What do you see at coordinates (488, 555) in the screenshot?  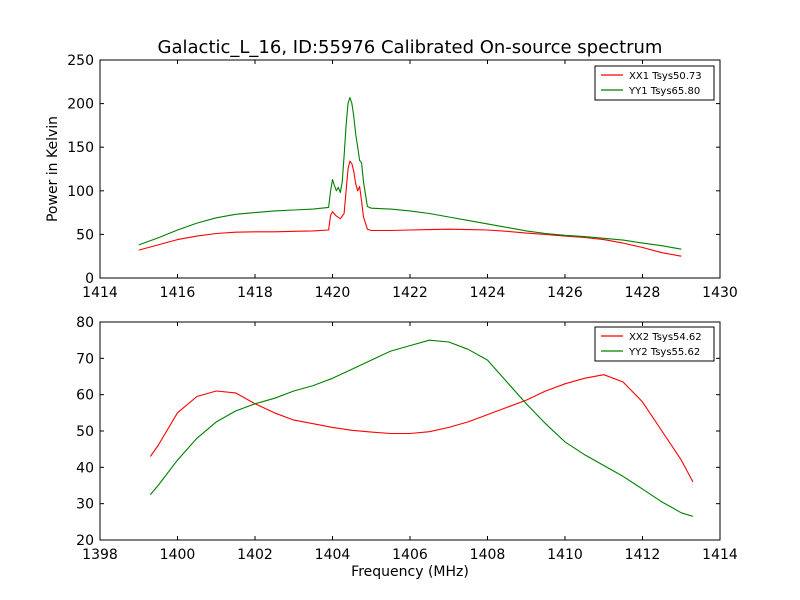 I see `x-tick-label: 1408` at bounding box center [488, 555].